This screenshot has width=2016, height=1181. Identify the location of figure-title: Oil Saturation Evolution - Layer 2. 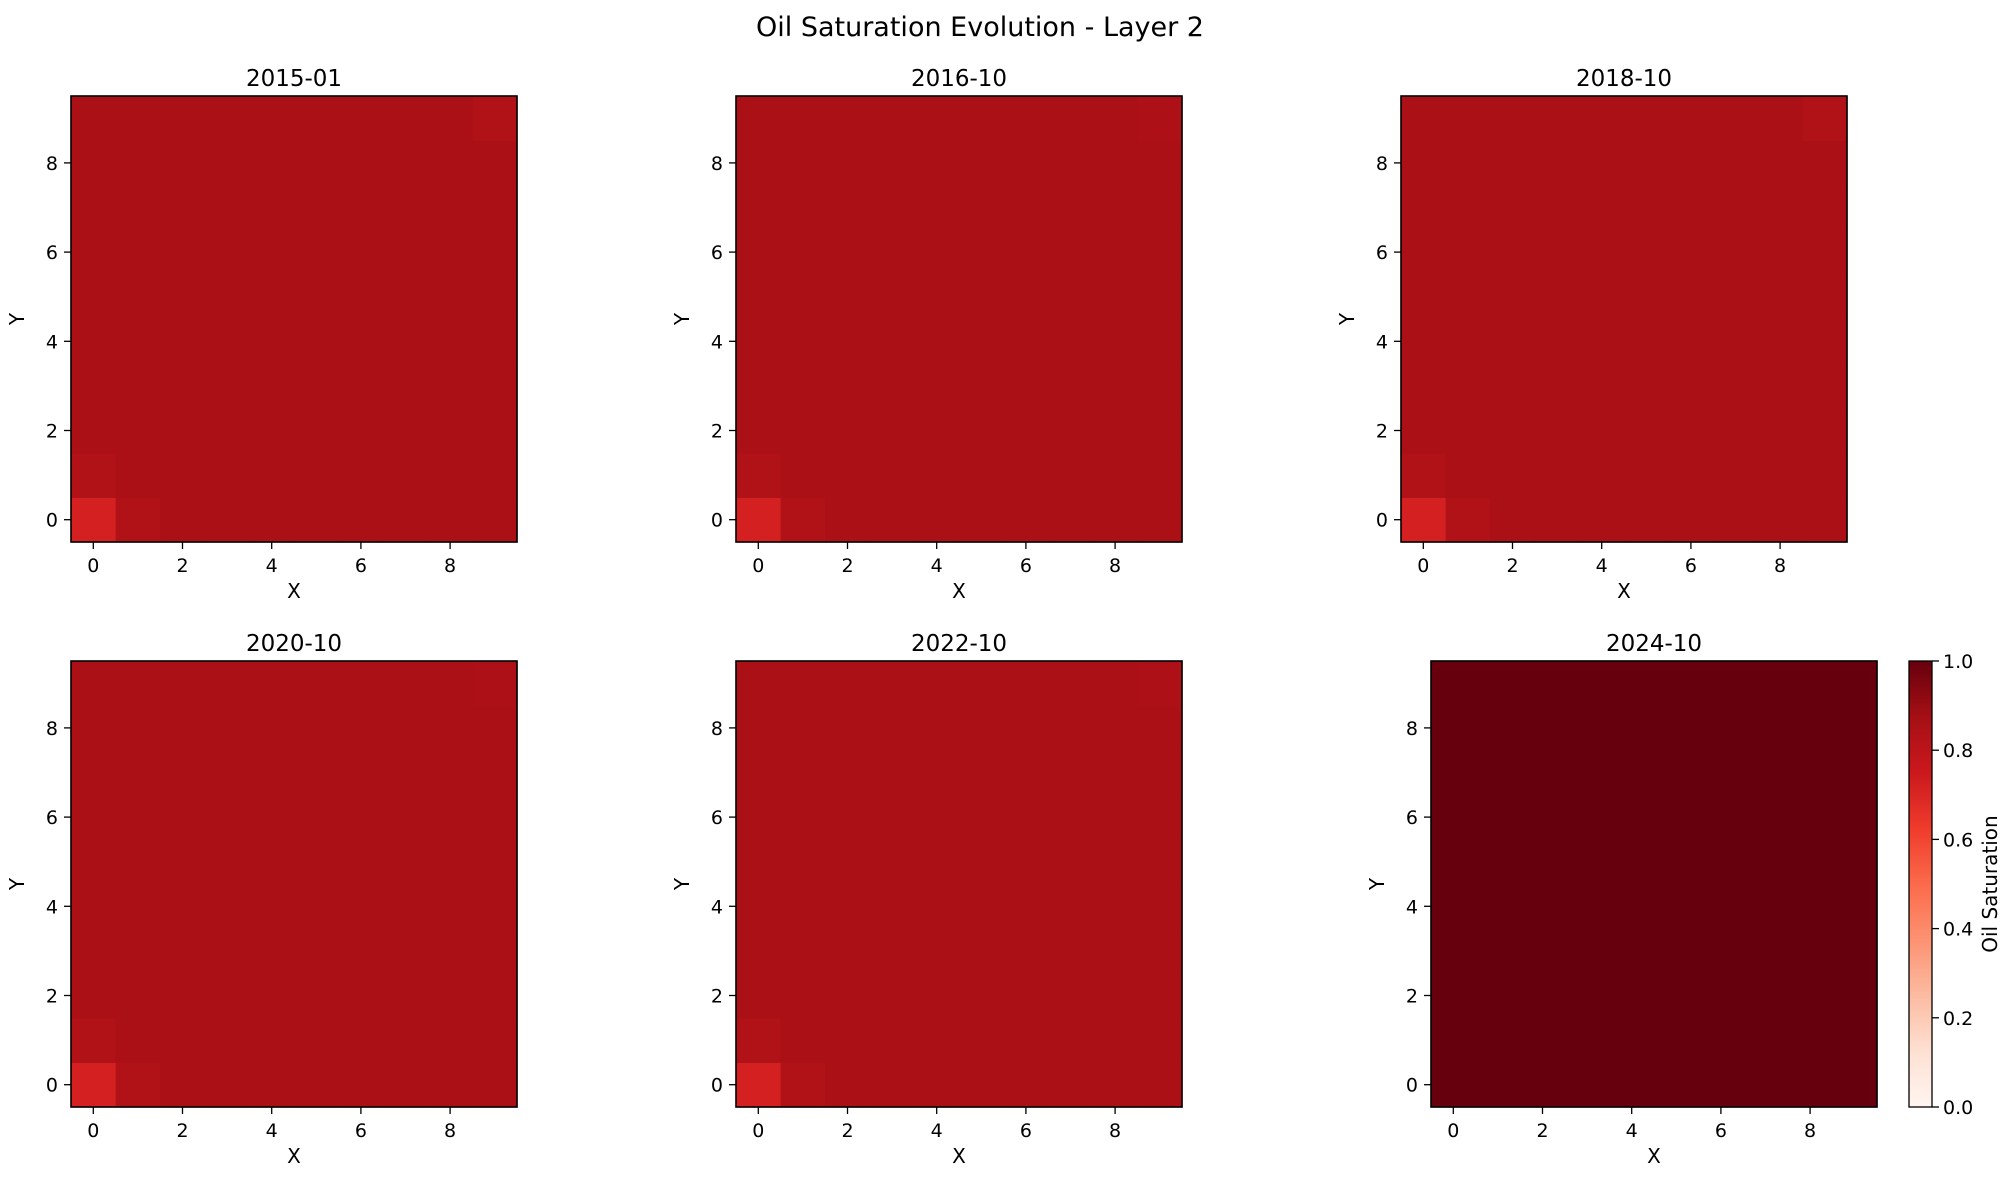
(980, 27).